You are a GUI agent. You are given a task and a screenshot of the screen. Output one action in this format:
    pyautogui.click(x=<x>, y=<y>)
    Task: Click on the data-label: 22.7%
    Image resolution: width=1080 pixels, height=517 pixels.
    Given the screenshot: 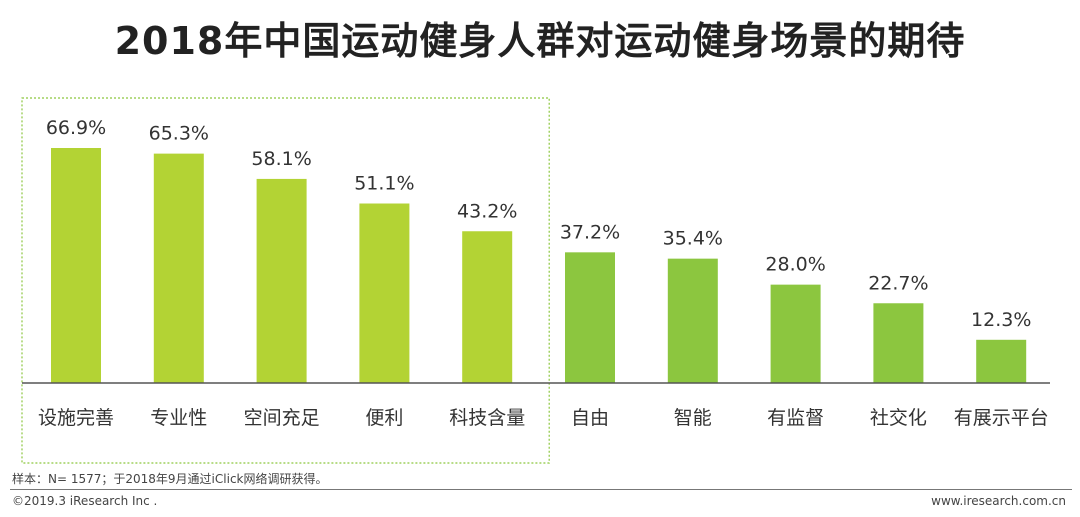 What is the action you would take?
    pyautogui.click(x=898, y=283)
    